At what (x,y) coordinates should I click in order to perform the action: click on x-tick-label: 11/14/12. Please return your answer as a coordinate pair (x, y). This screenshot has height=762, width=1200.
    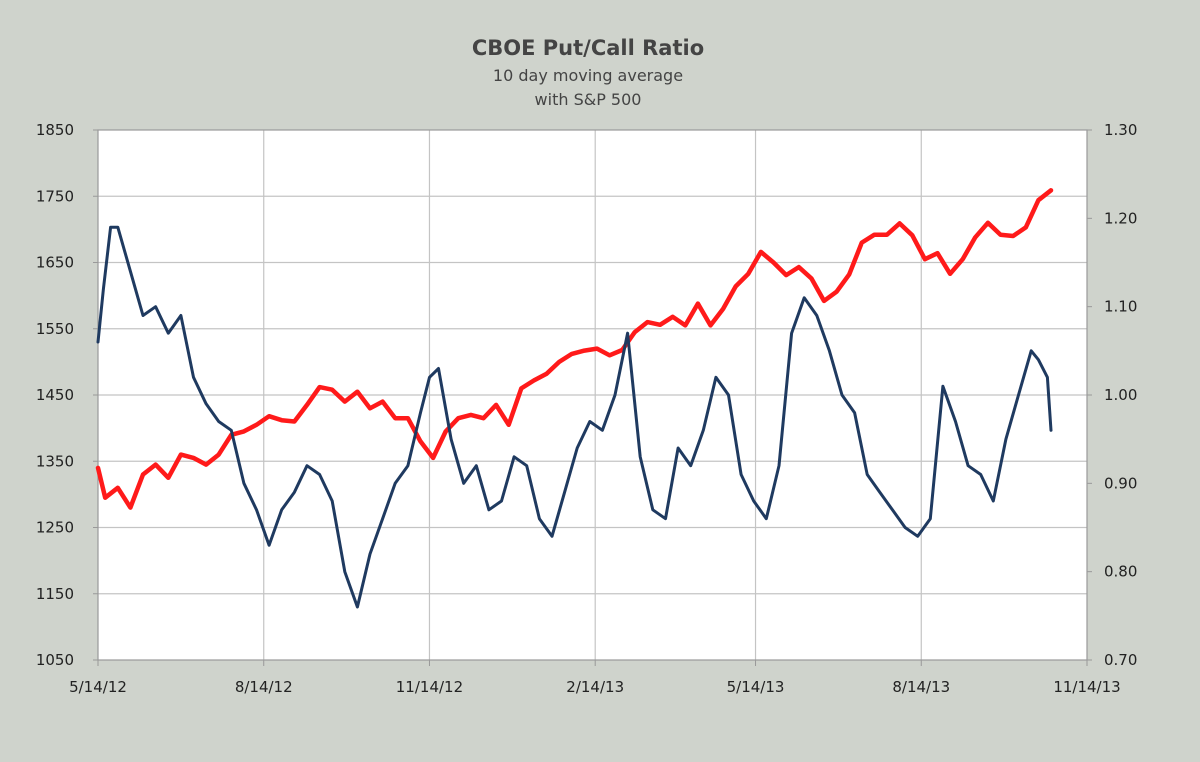
    Looking at the image, I should click on (429, 687).